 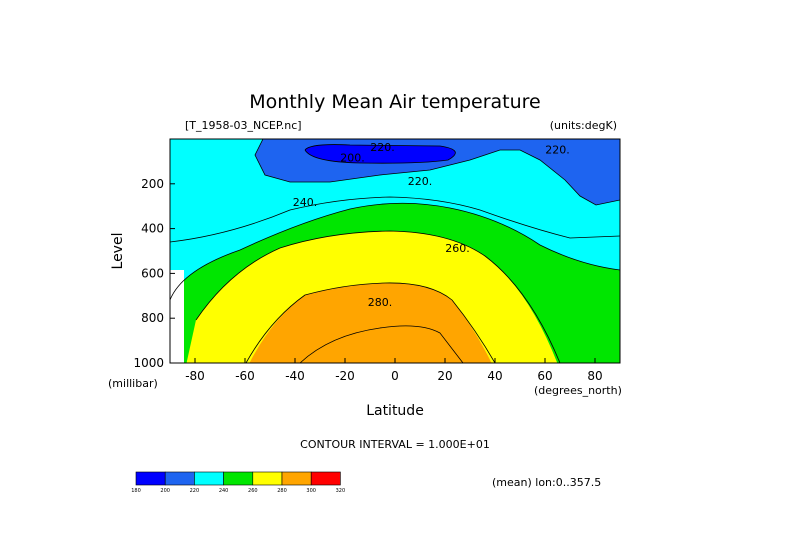 I want to click on x-units-label: (degrees_north), so click(x=578, y=390).